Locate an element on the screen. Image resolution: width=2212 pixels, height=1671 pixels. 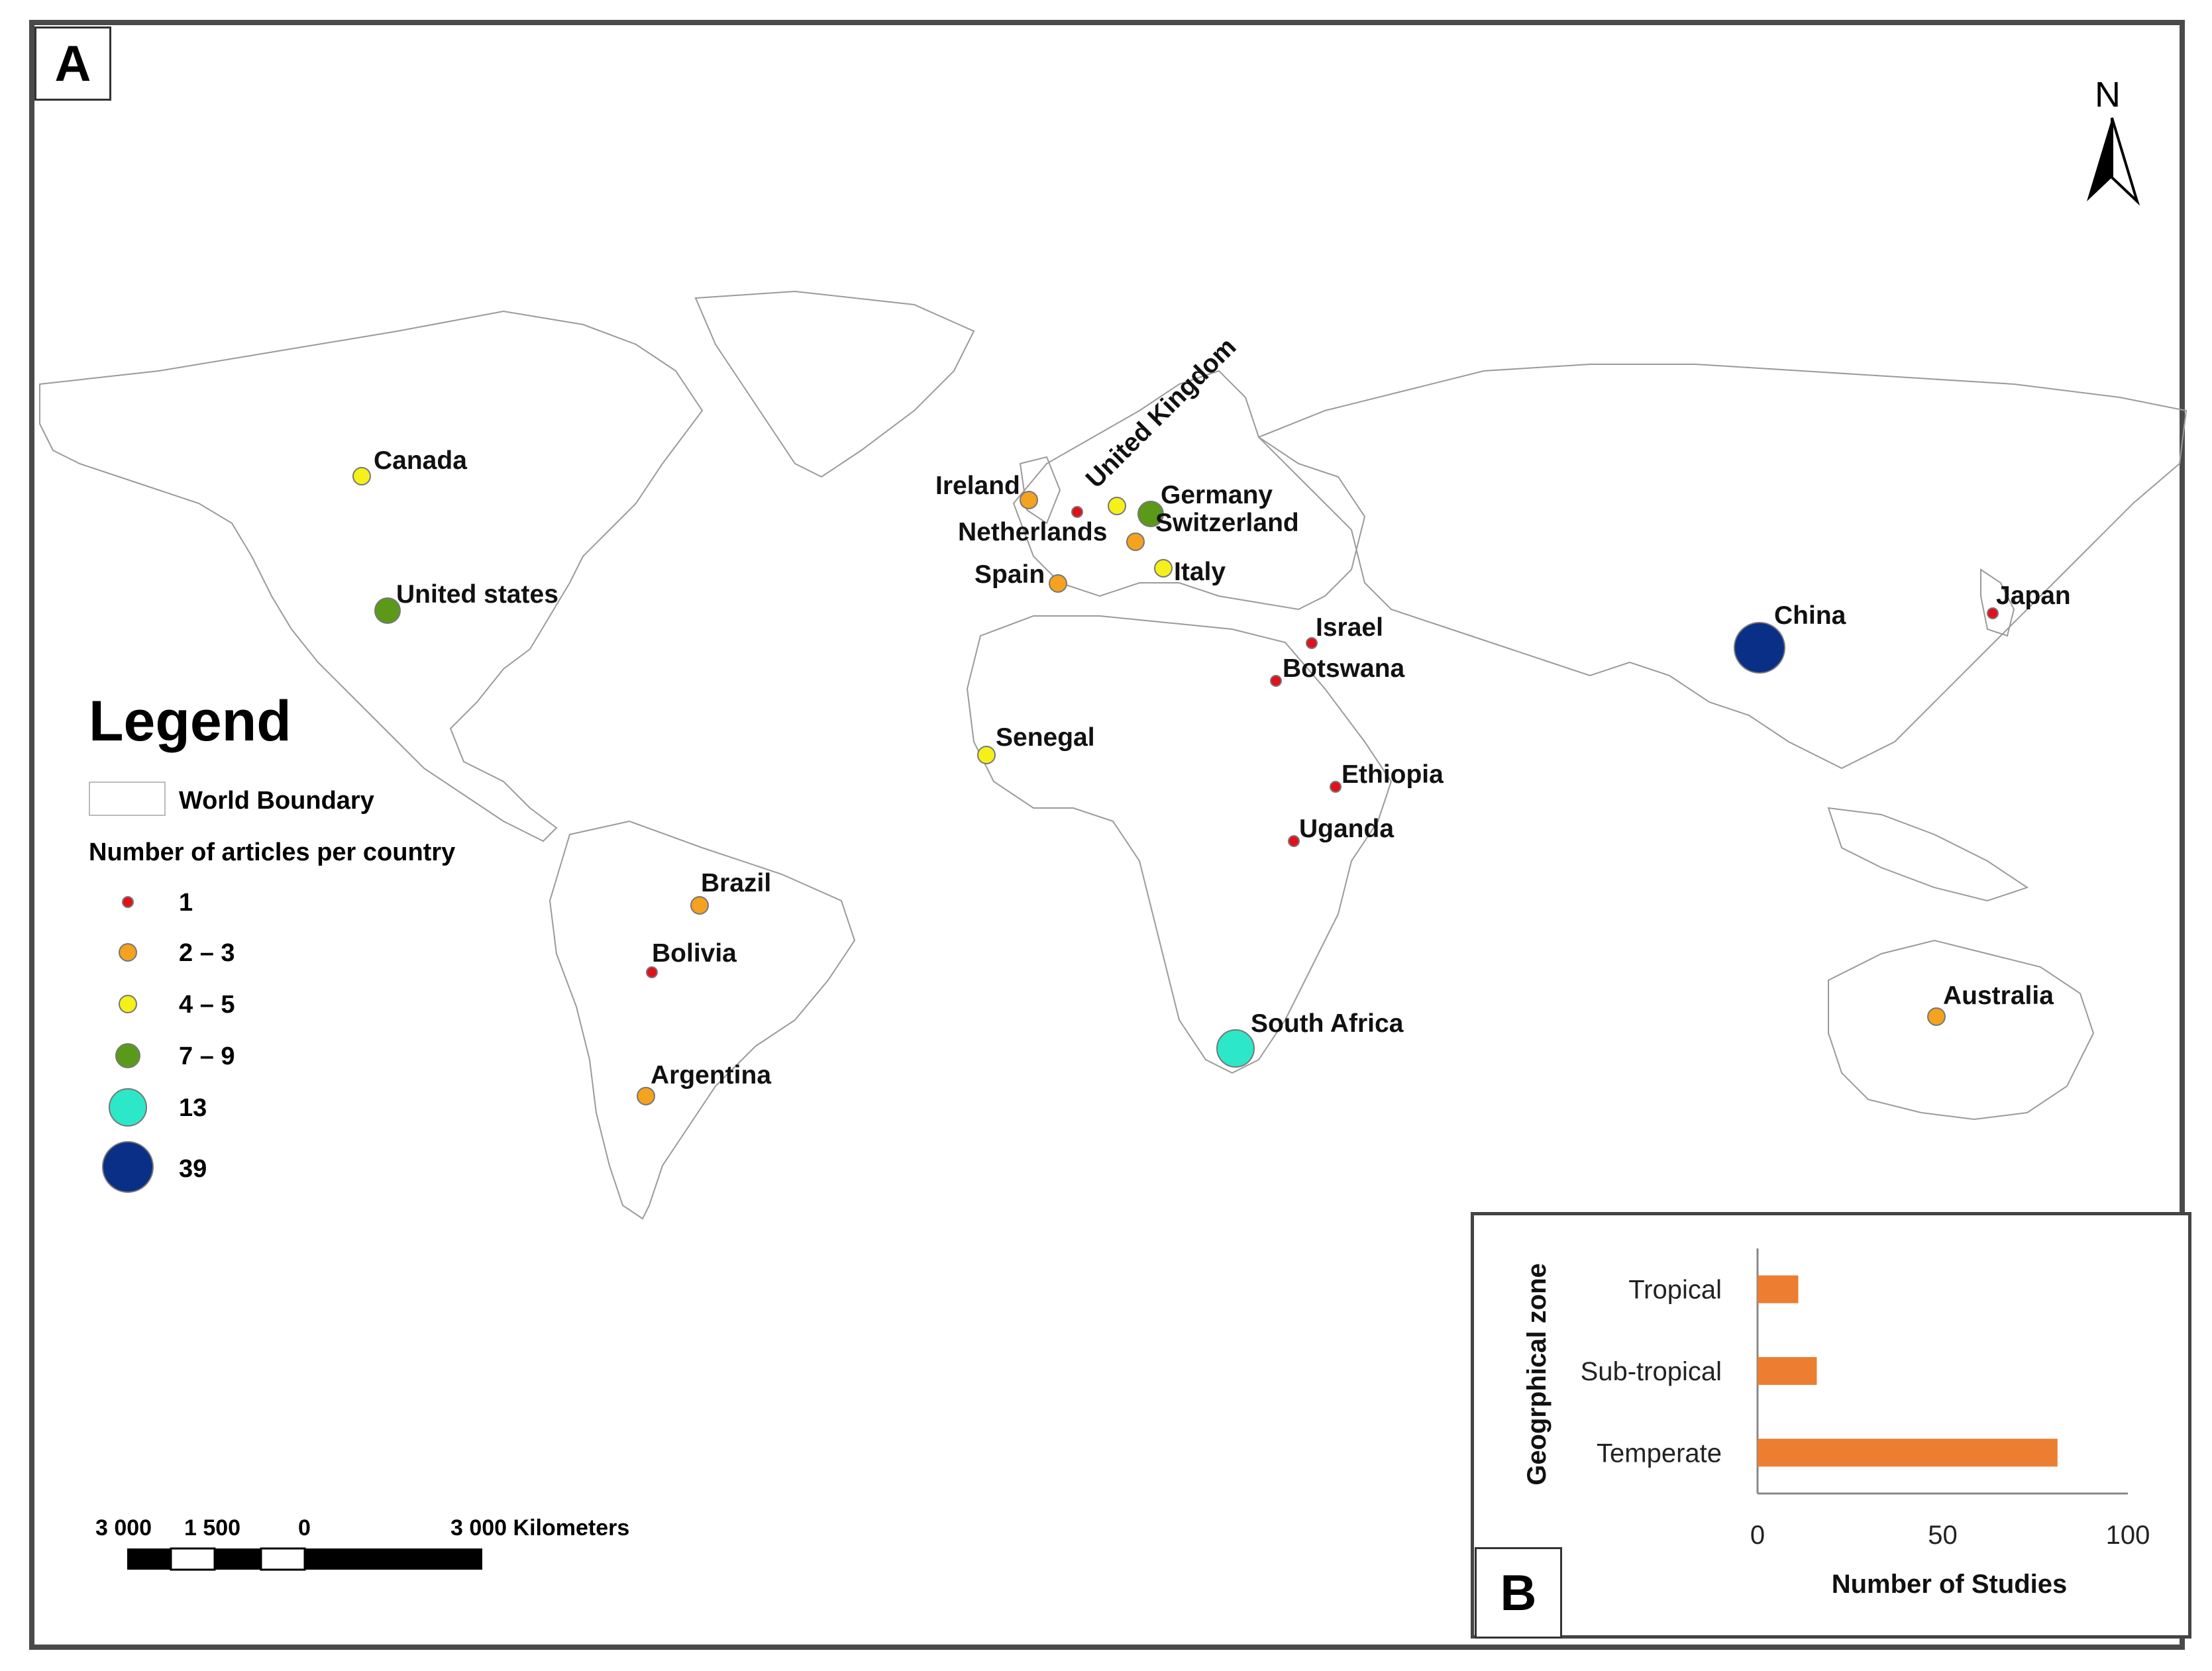
marker-israel is located at coordinates (1312, 643).